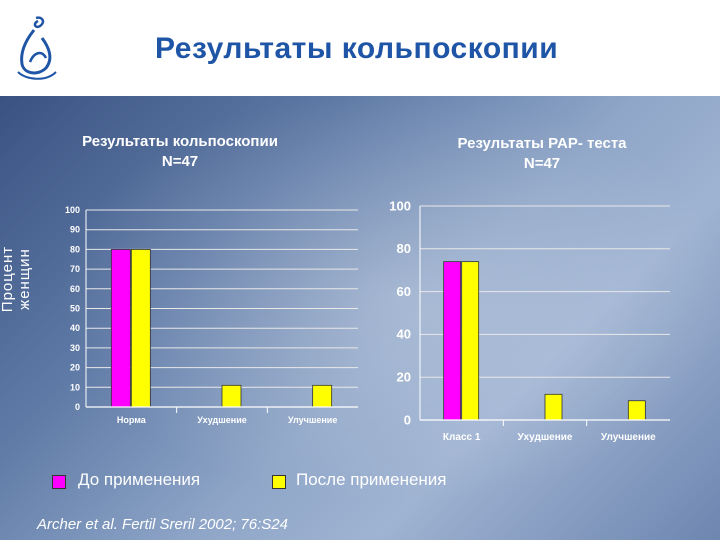  What do you see at coordinates (75, 368) in the screenshot?
I see `chart1-ytick-label: 20` at bounding box center [75, 368].